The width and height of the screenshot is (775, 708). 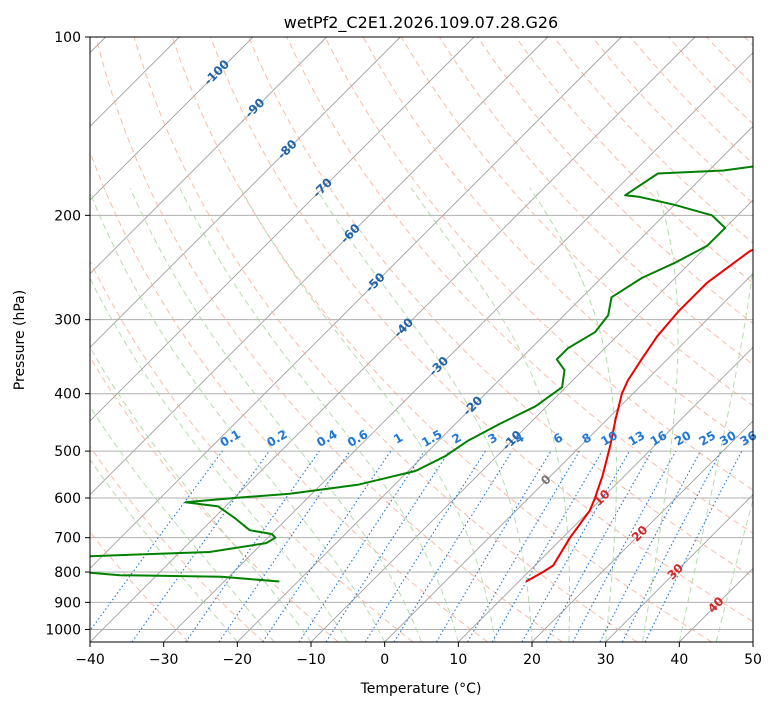 I want to click on y-tick-label: 200, so click(x=67, y=216).